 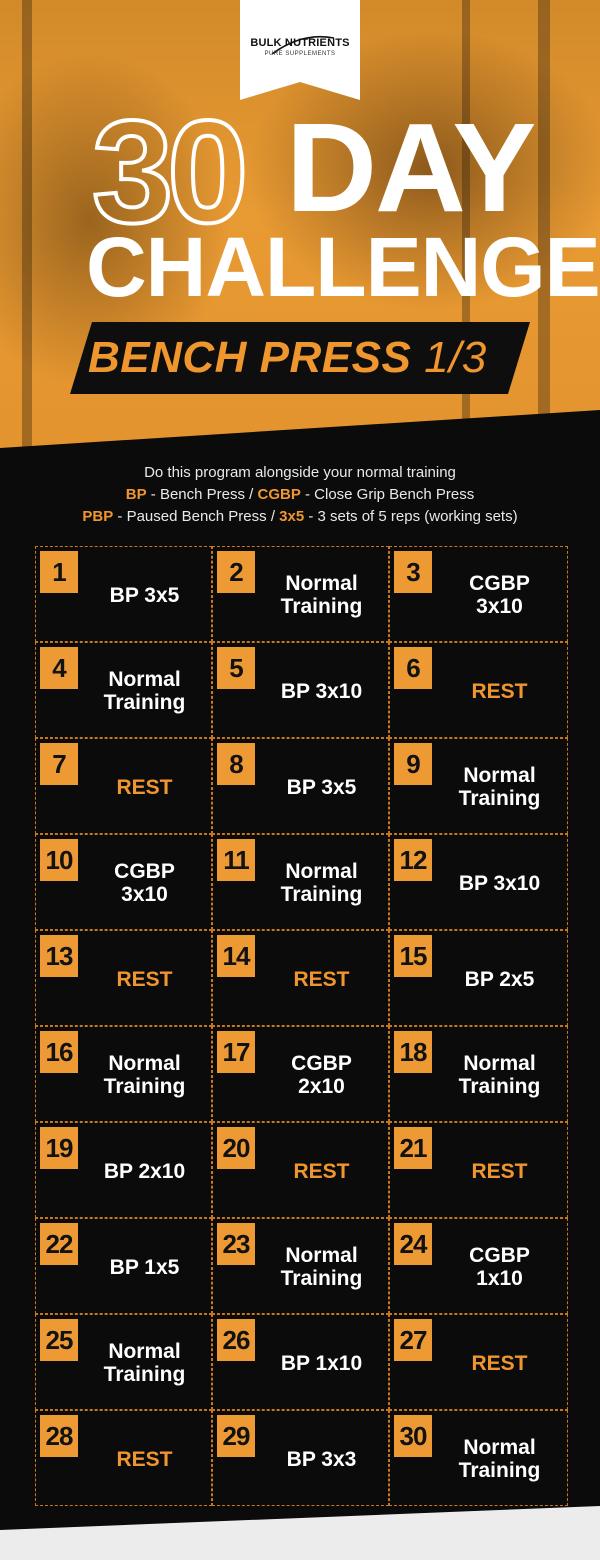 I want to click on day-number: 2, so click(x=236, y=572).